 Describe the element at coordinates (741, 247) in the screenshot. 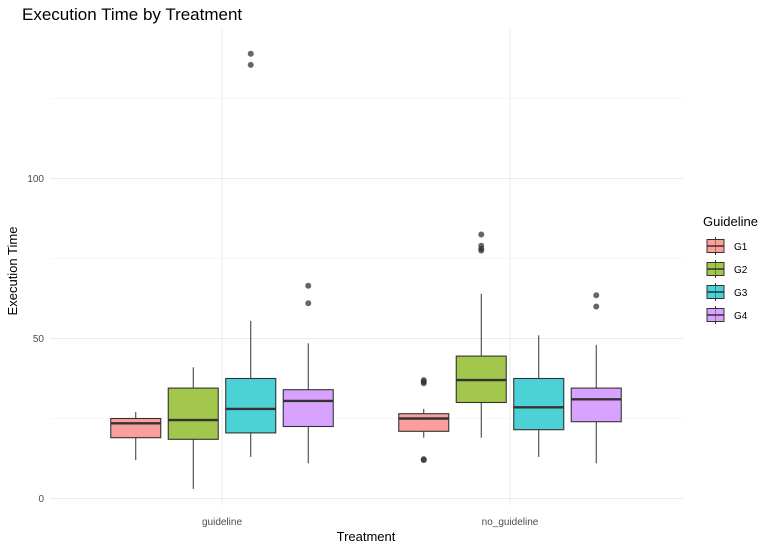

I see `legend-label: G1` at that location.